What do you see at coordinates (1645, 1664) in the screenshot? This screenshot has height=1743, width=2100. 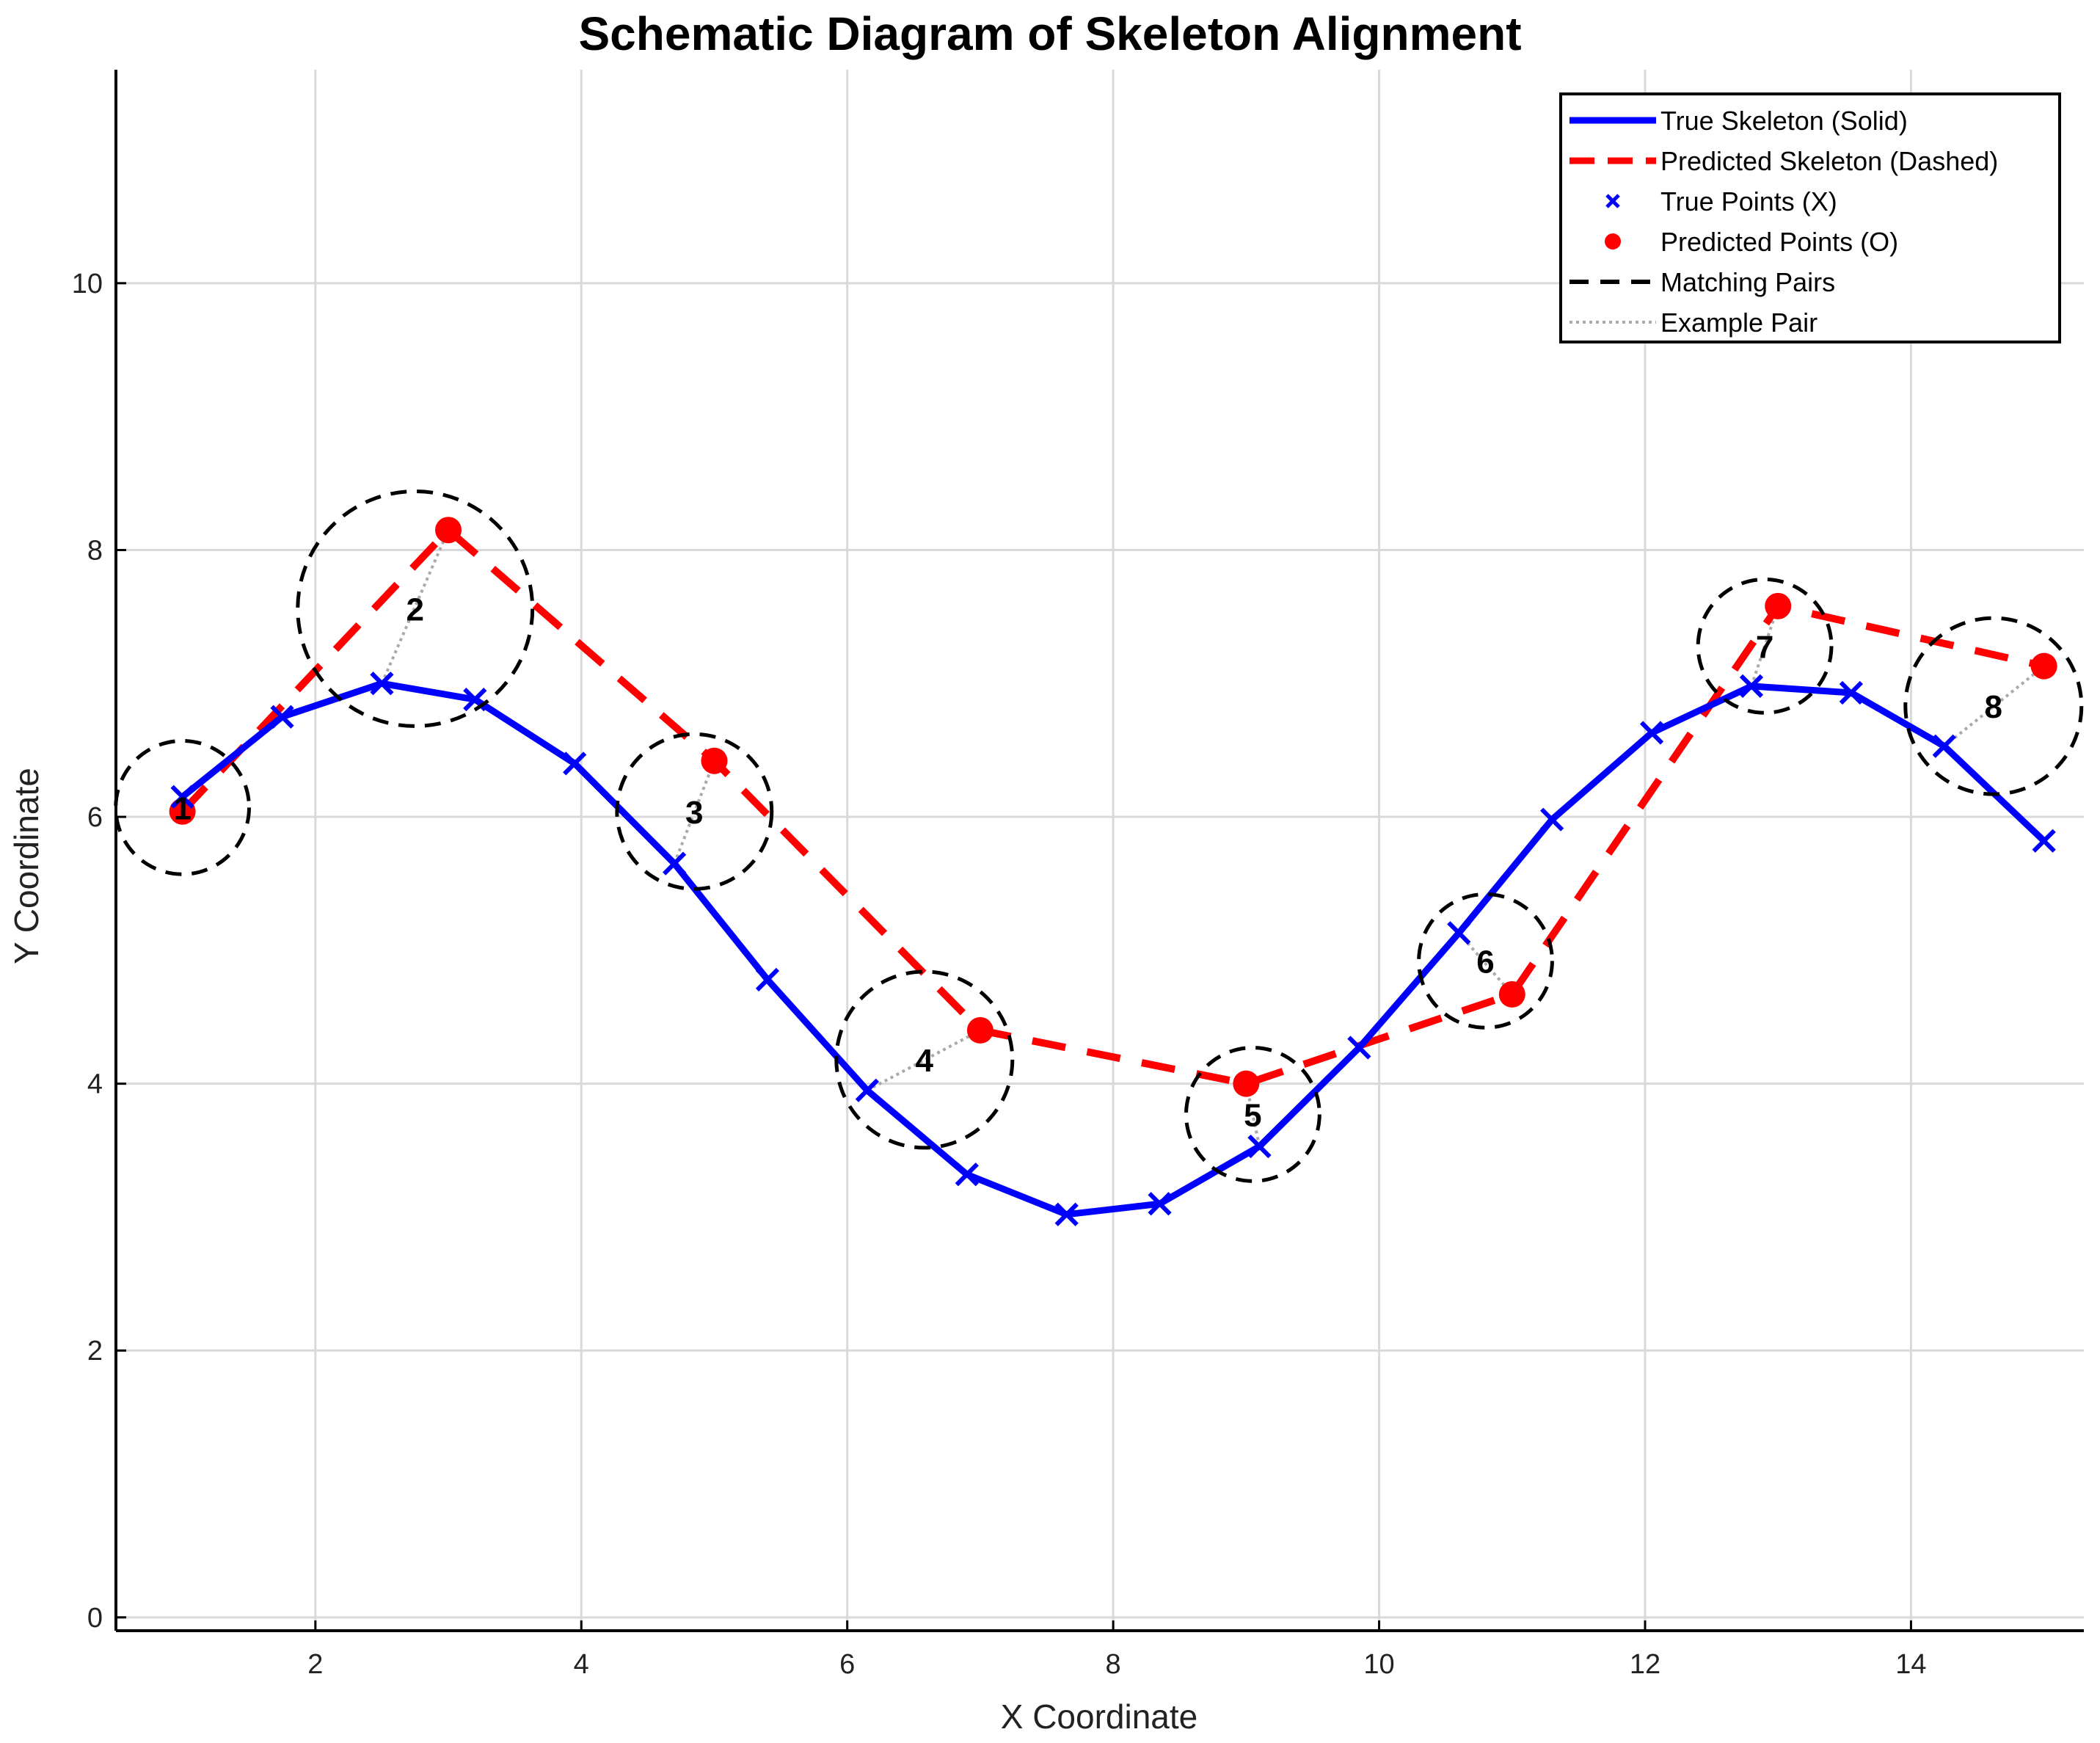 I see `x-tick-label: 12` at bounding box center [1645, 1664].